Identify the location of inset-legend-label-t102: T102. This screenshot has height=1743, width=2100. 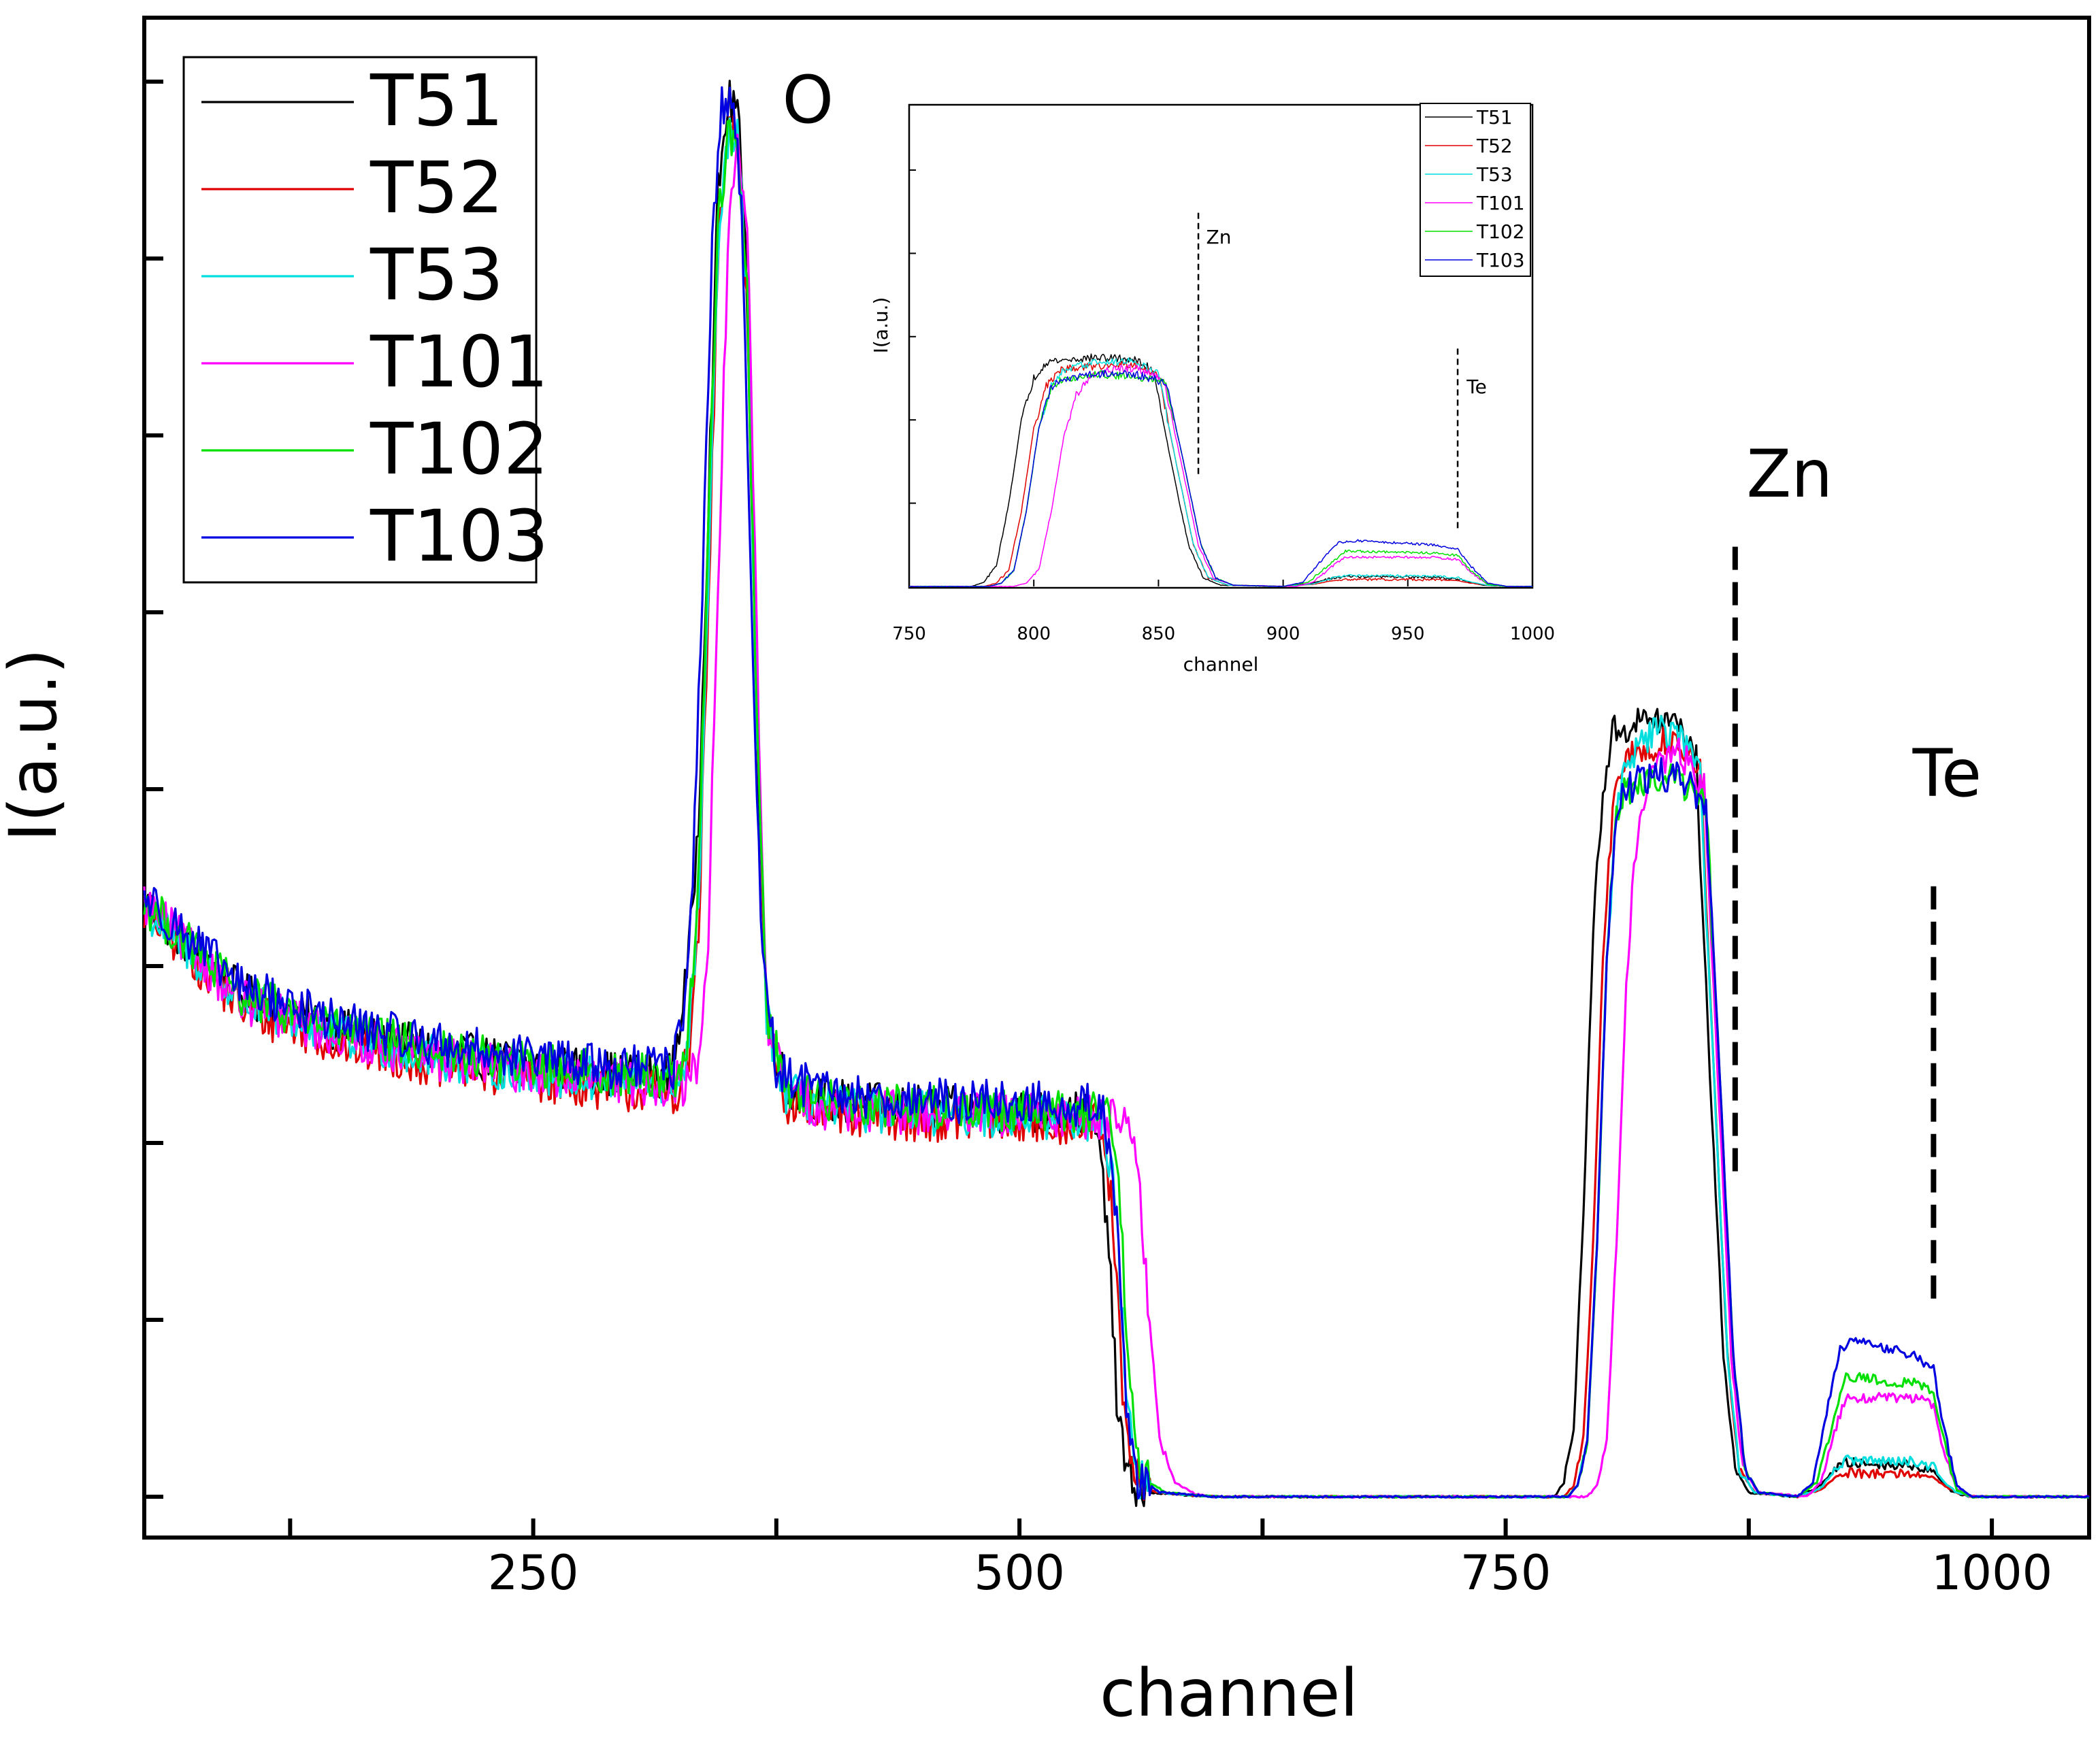
(1500, 231).